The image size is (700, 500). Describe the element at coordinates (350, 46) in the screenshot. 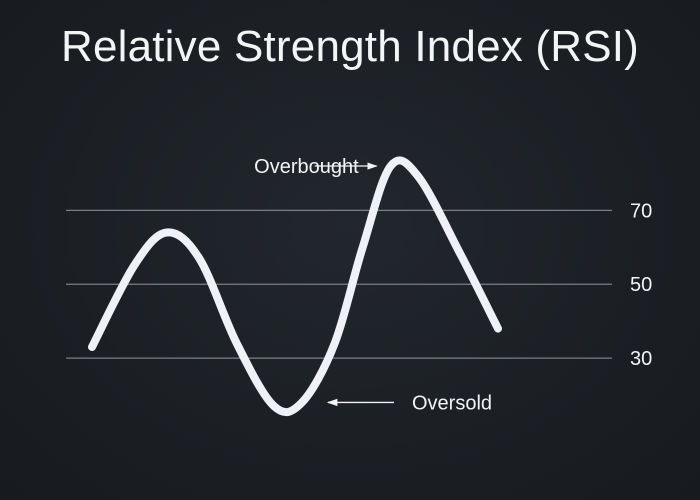

I see `chart-title: Relative Strength Index (RSI)` at that location.